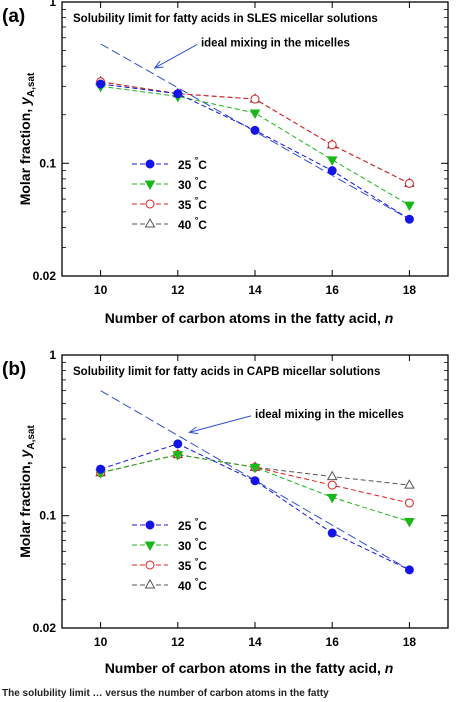 Image resolution: width=474 pixels, height=702 pixels. I want to click on panel-b-annotation: ideal mixing in the micelles, so click(329, 415).